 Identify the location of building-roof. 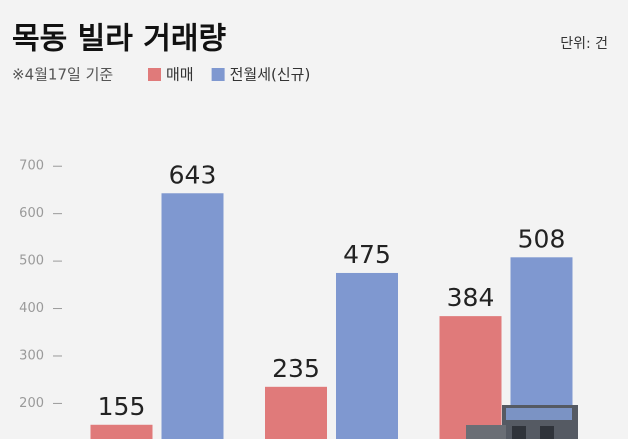
(539, 414).